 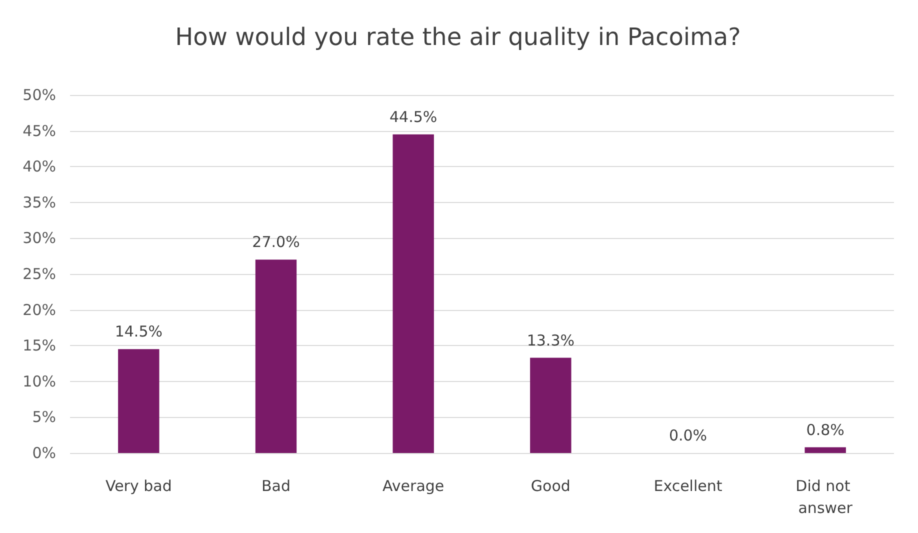 What do you see at coordinates (276, 242) in the screenshot?
I see `data-label: 27.0%` at bounding box center [276, 242].